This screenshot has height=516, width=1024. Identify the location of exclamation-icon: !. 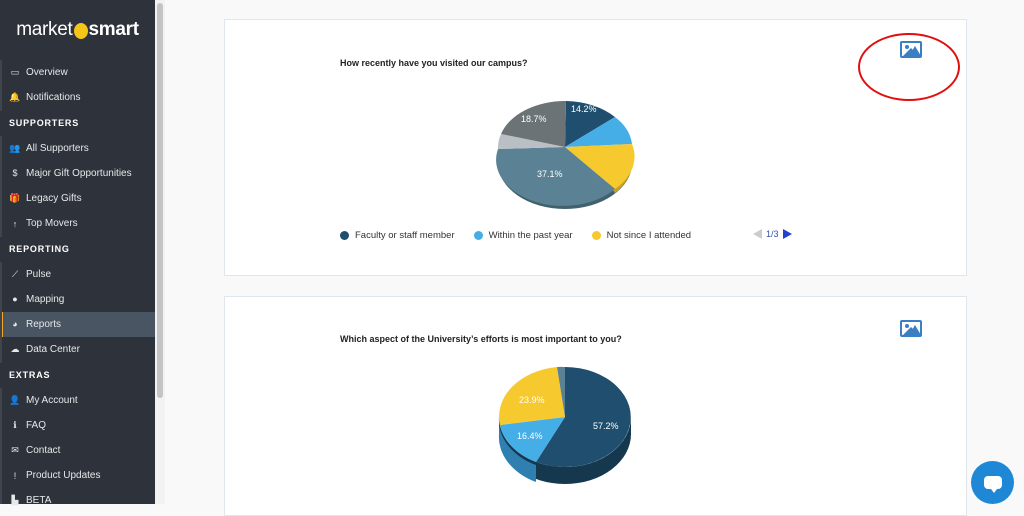
(15, 475).